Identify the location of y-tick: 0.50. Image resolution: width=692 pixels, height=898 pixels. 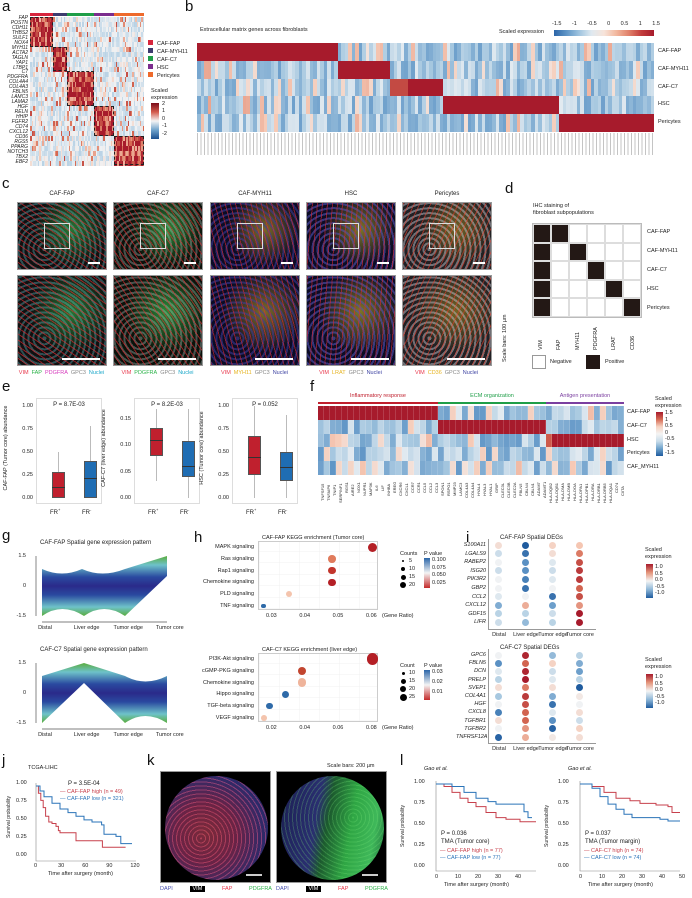
(419, 824).